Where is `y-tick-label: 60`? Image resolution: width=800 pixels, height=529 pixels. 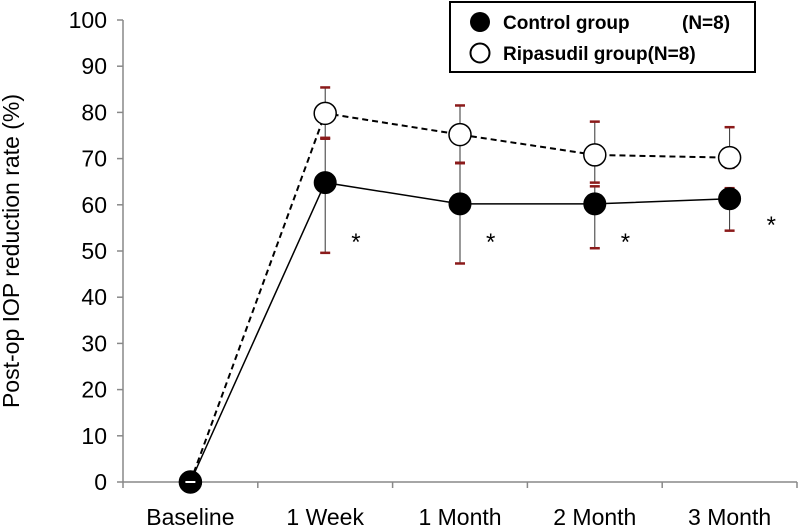 y-tick-label: 60 is located at coordinates (94, 205).